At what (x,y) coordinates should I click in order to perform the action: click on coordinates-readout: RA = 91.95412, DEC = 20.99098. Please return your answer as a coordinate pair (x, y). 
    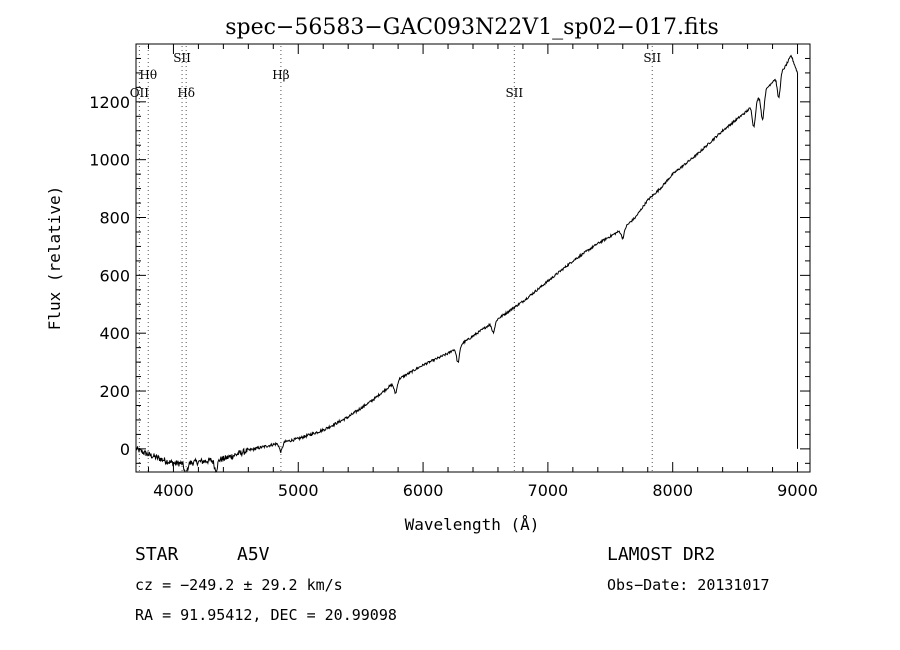
    Looking at the image, I should click on (266, 615).